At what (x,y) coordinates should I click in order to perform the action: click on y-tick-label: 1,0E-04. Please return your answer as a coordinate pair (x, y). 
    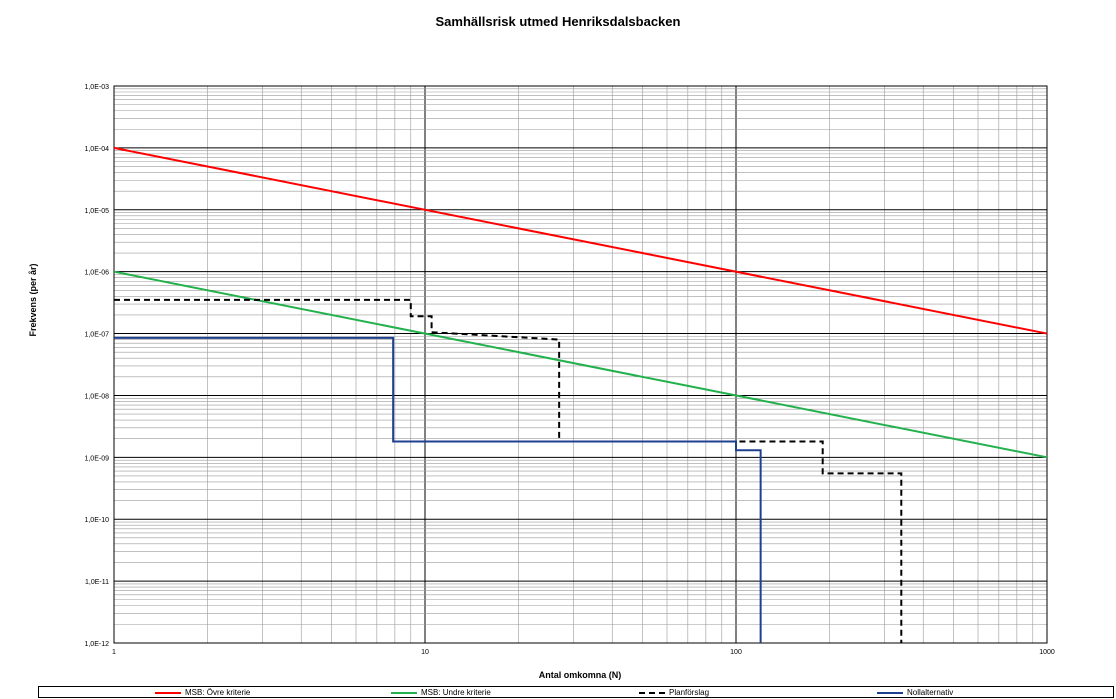
    Looking at the image, I should click on (96, 149).